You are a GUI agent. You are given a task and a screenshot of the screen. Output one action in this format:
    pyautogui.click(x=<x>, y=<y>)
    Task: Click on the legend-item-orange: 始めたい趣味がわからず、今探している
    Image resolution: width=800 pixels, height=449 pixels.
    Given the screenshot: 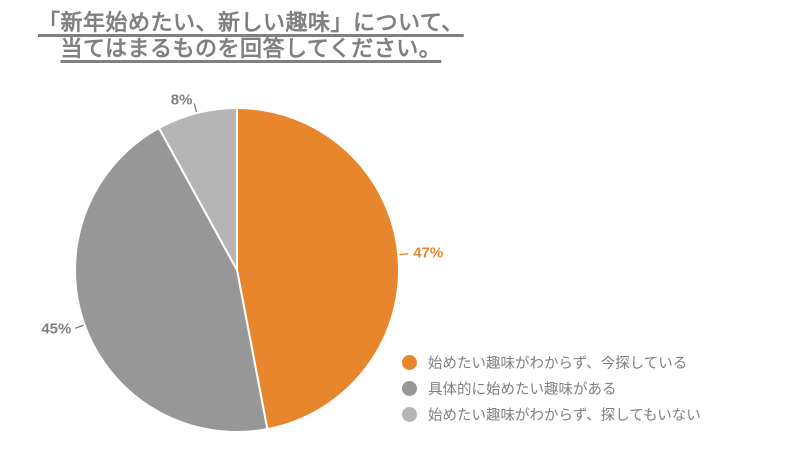 What is the action you would take?
    pyautogui.click(x=551, y=362)
    